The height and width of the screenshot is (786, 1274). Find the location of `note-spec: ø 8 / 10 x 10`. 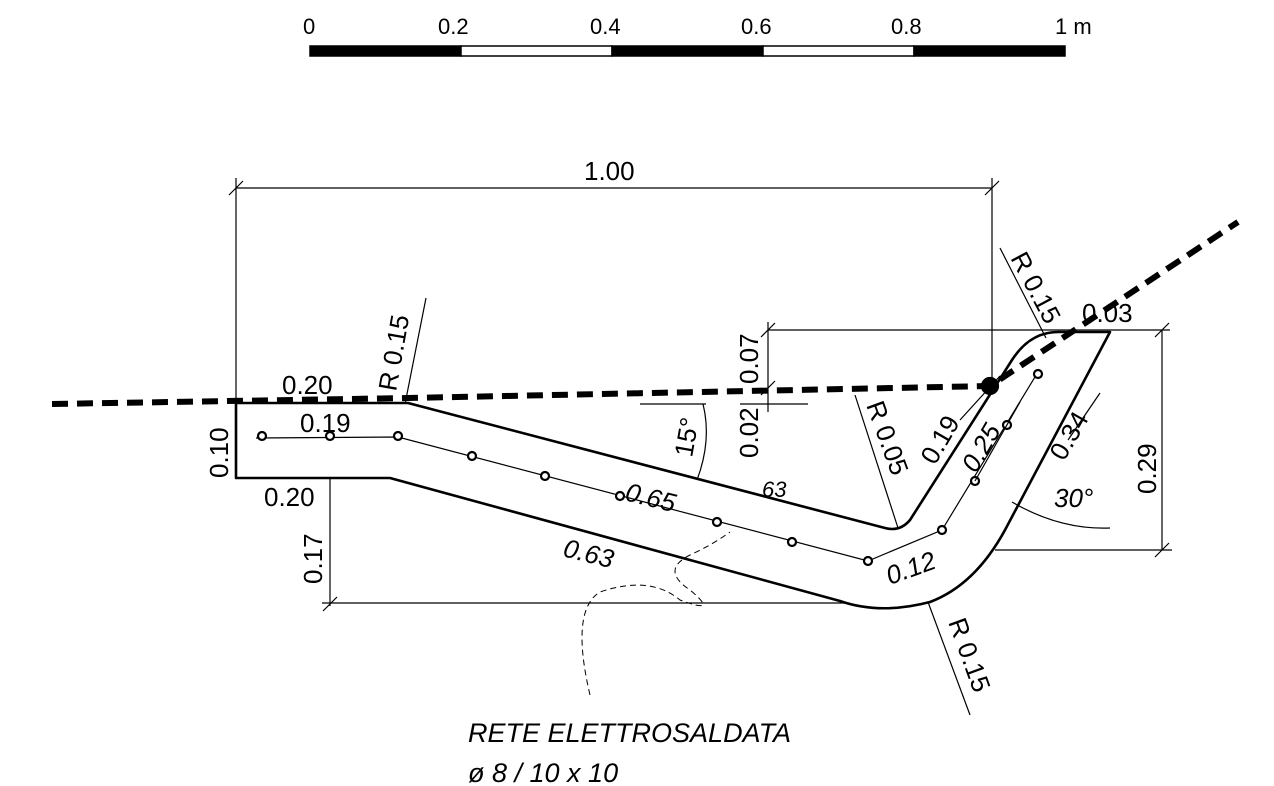

note-spec: ø 8 / 10 x 10 is located at coordinates (543, 772).